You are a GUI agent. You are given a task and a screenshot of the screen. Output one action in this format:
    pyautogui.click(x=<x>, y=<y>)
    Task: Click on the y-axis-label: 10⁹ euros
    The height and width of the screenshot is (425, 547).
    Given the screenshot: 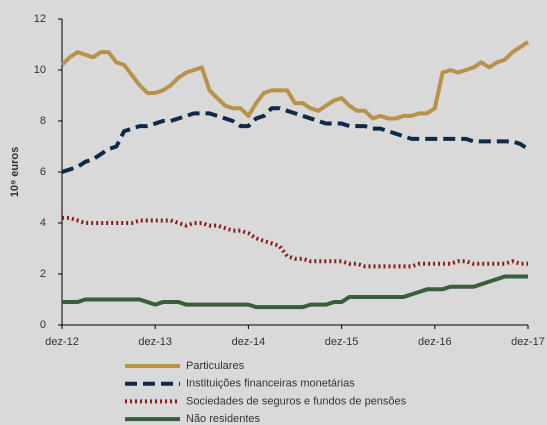 What is the action you would take?
    pyautogui.click(x=15, y=172)
    